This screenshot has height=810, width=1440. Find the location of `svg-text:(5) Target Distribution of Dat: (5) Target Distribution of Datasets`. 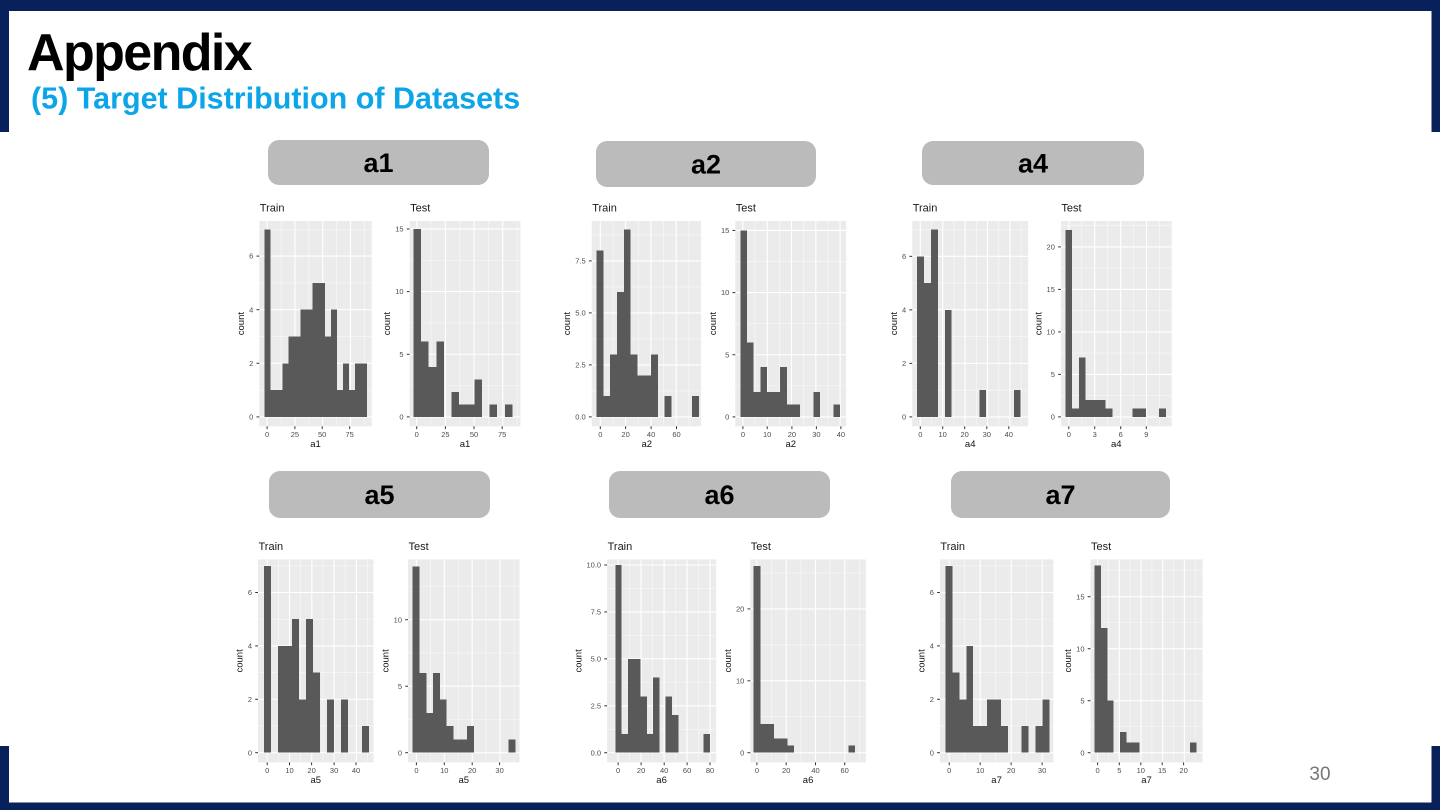

svg-text:(5) Target Distribution of Dat: (5) Target Distribution of Datasets is located at coordinates (275, 99).